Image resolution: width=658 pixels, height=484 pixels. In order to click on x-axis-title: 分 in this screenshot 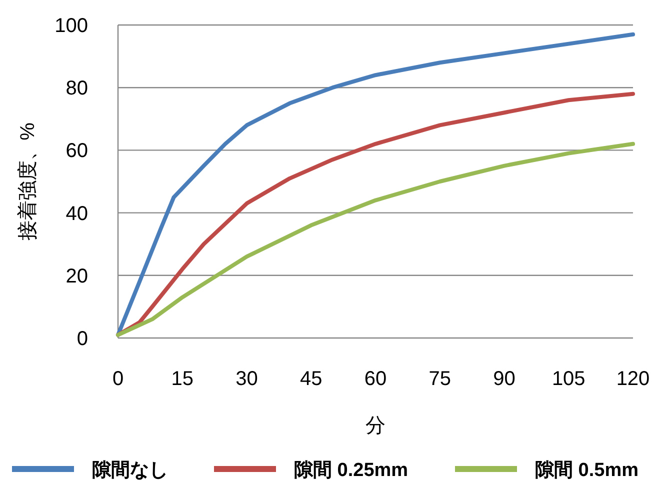, I will do `click(376, 426)`.